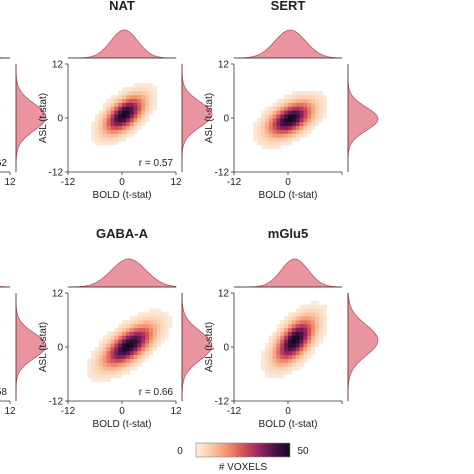 The width and height of the screenshot is (474, 474). I want to click on correlation-label: r = 0.66, so click(156, 392).